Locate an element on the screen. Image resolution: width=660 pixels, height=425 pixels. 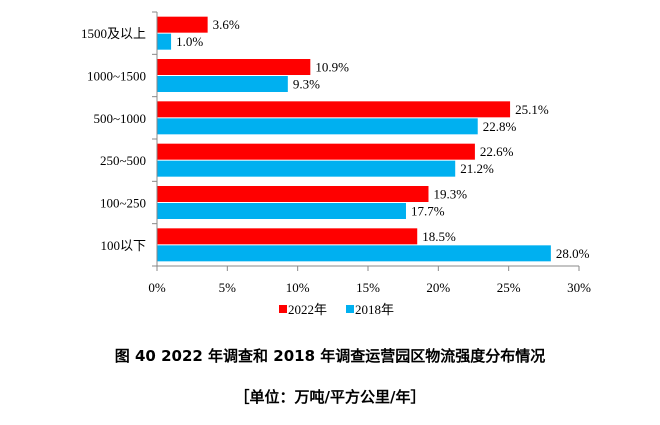
data-label: 9.3% is located at coordinates (306, 84).